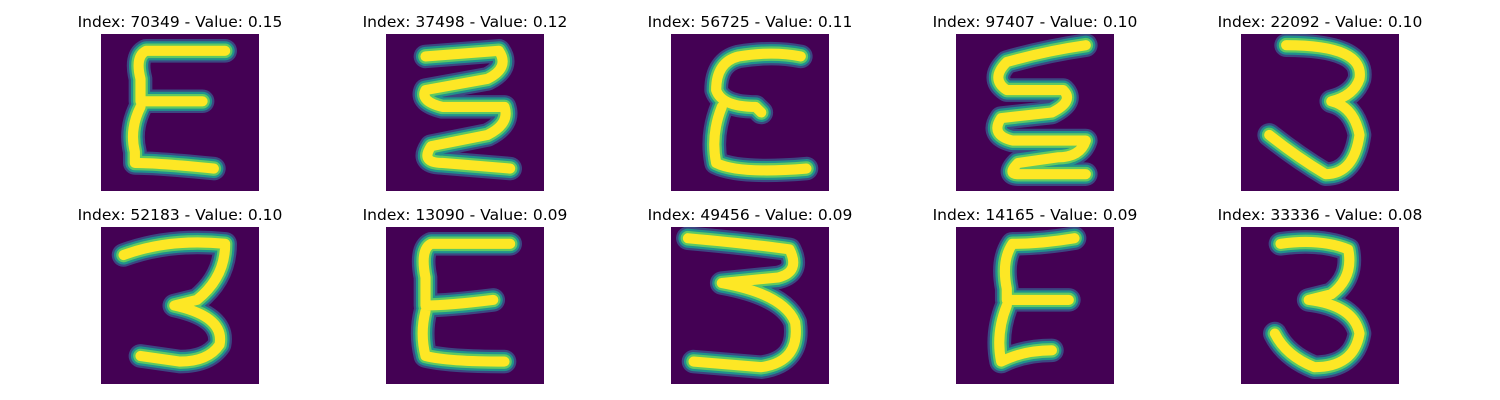  I want to click on grid-panel-5: Index: 22092 - Value: 0.10, so click(1320, 102).